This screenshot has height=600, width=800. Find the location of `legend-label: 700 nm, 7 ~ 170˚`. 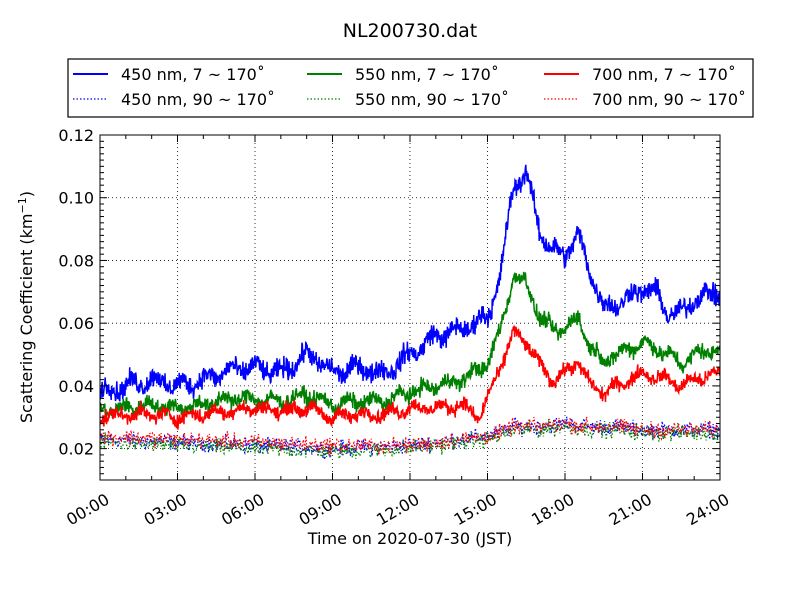

legend-label: 700 nm, 7 ~ 170˚ is located at coordinates (664, 74).